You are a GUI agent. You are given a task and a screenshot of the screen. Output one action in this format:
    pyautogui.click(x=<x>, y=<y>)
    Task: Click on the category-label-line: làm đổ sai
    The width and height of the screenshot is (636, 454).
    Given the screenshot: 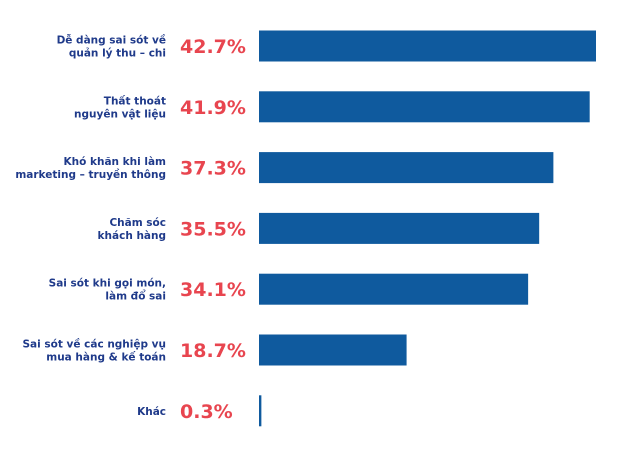 What is the action you would take?
    pyautogui.click(x=135, y=296)
    